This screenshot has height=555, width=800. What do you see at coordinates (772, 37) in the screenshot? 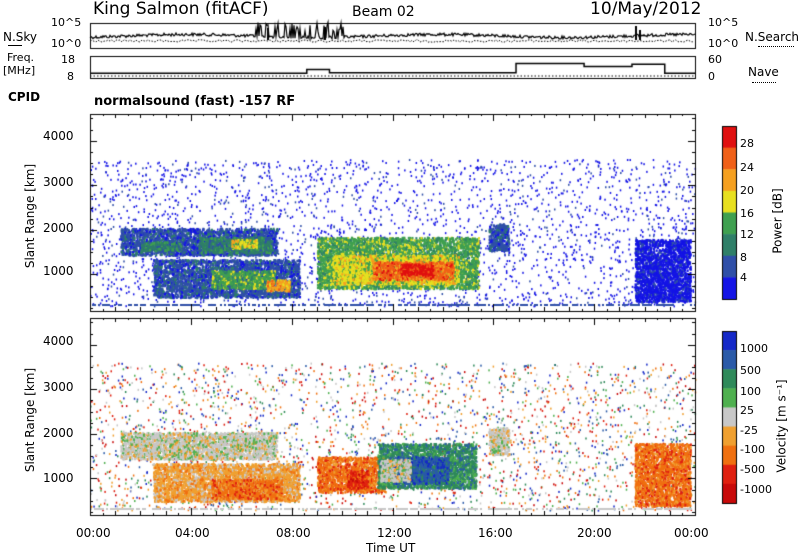
I see `nsearch-label: N.Search` at bounding box center [772, 37].